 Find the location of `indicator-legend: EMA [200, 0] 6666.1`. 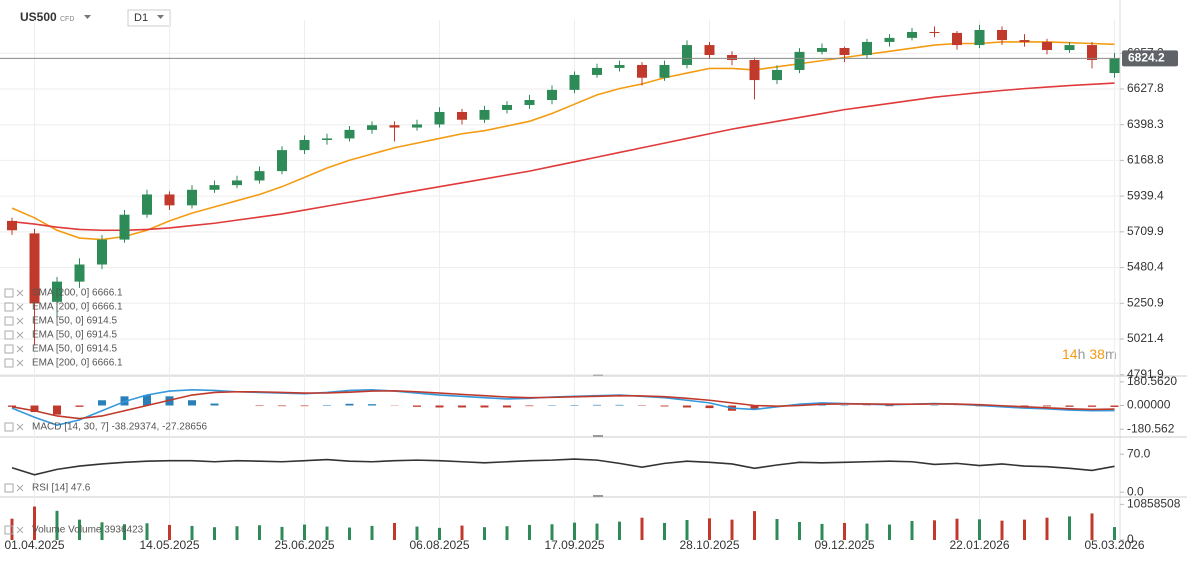

indicator-legend: EMA [200, 0] 6666.1 is located at coordinates (77, 307).